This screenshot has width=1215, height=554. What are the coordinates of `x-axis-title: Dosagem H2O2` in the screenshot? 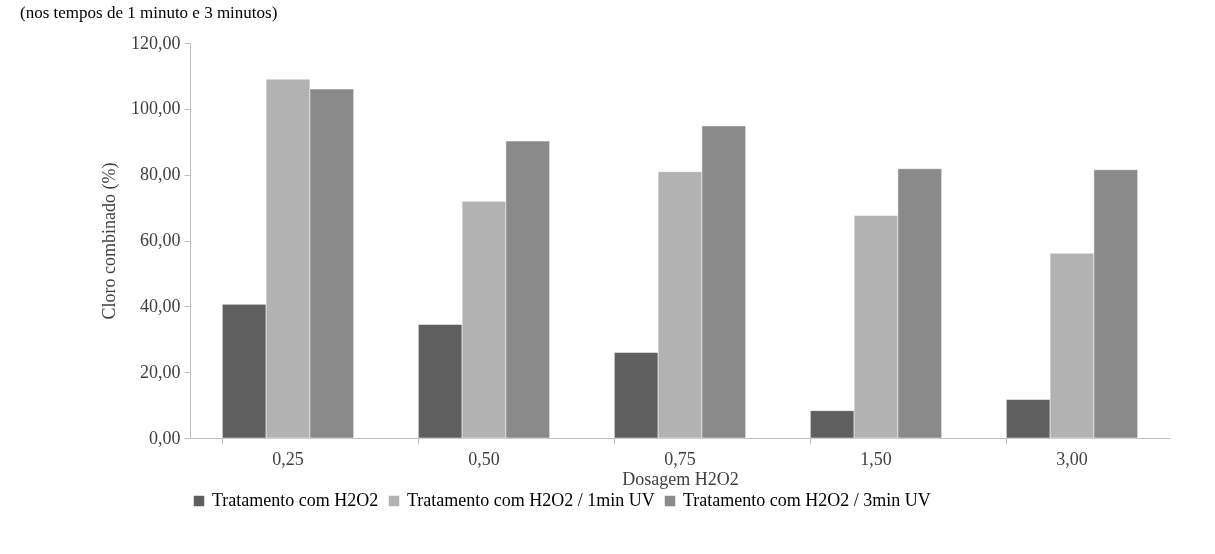 It's located at (680, 478).